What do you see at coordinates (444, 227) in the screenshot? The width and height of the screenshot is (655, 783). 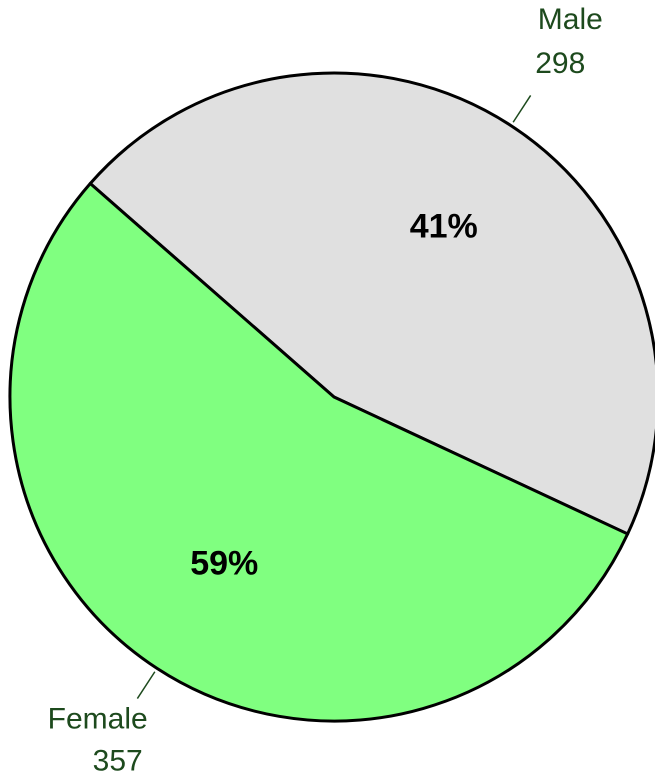 I see `percent-label: 41%` at bounding box center [444, 227].